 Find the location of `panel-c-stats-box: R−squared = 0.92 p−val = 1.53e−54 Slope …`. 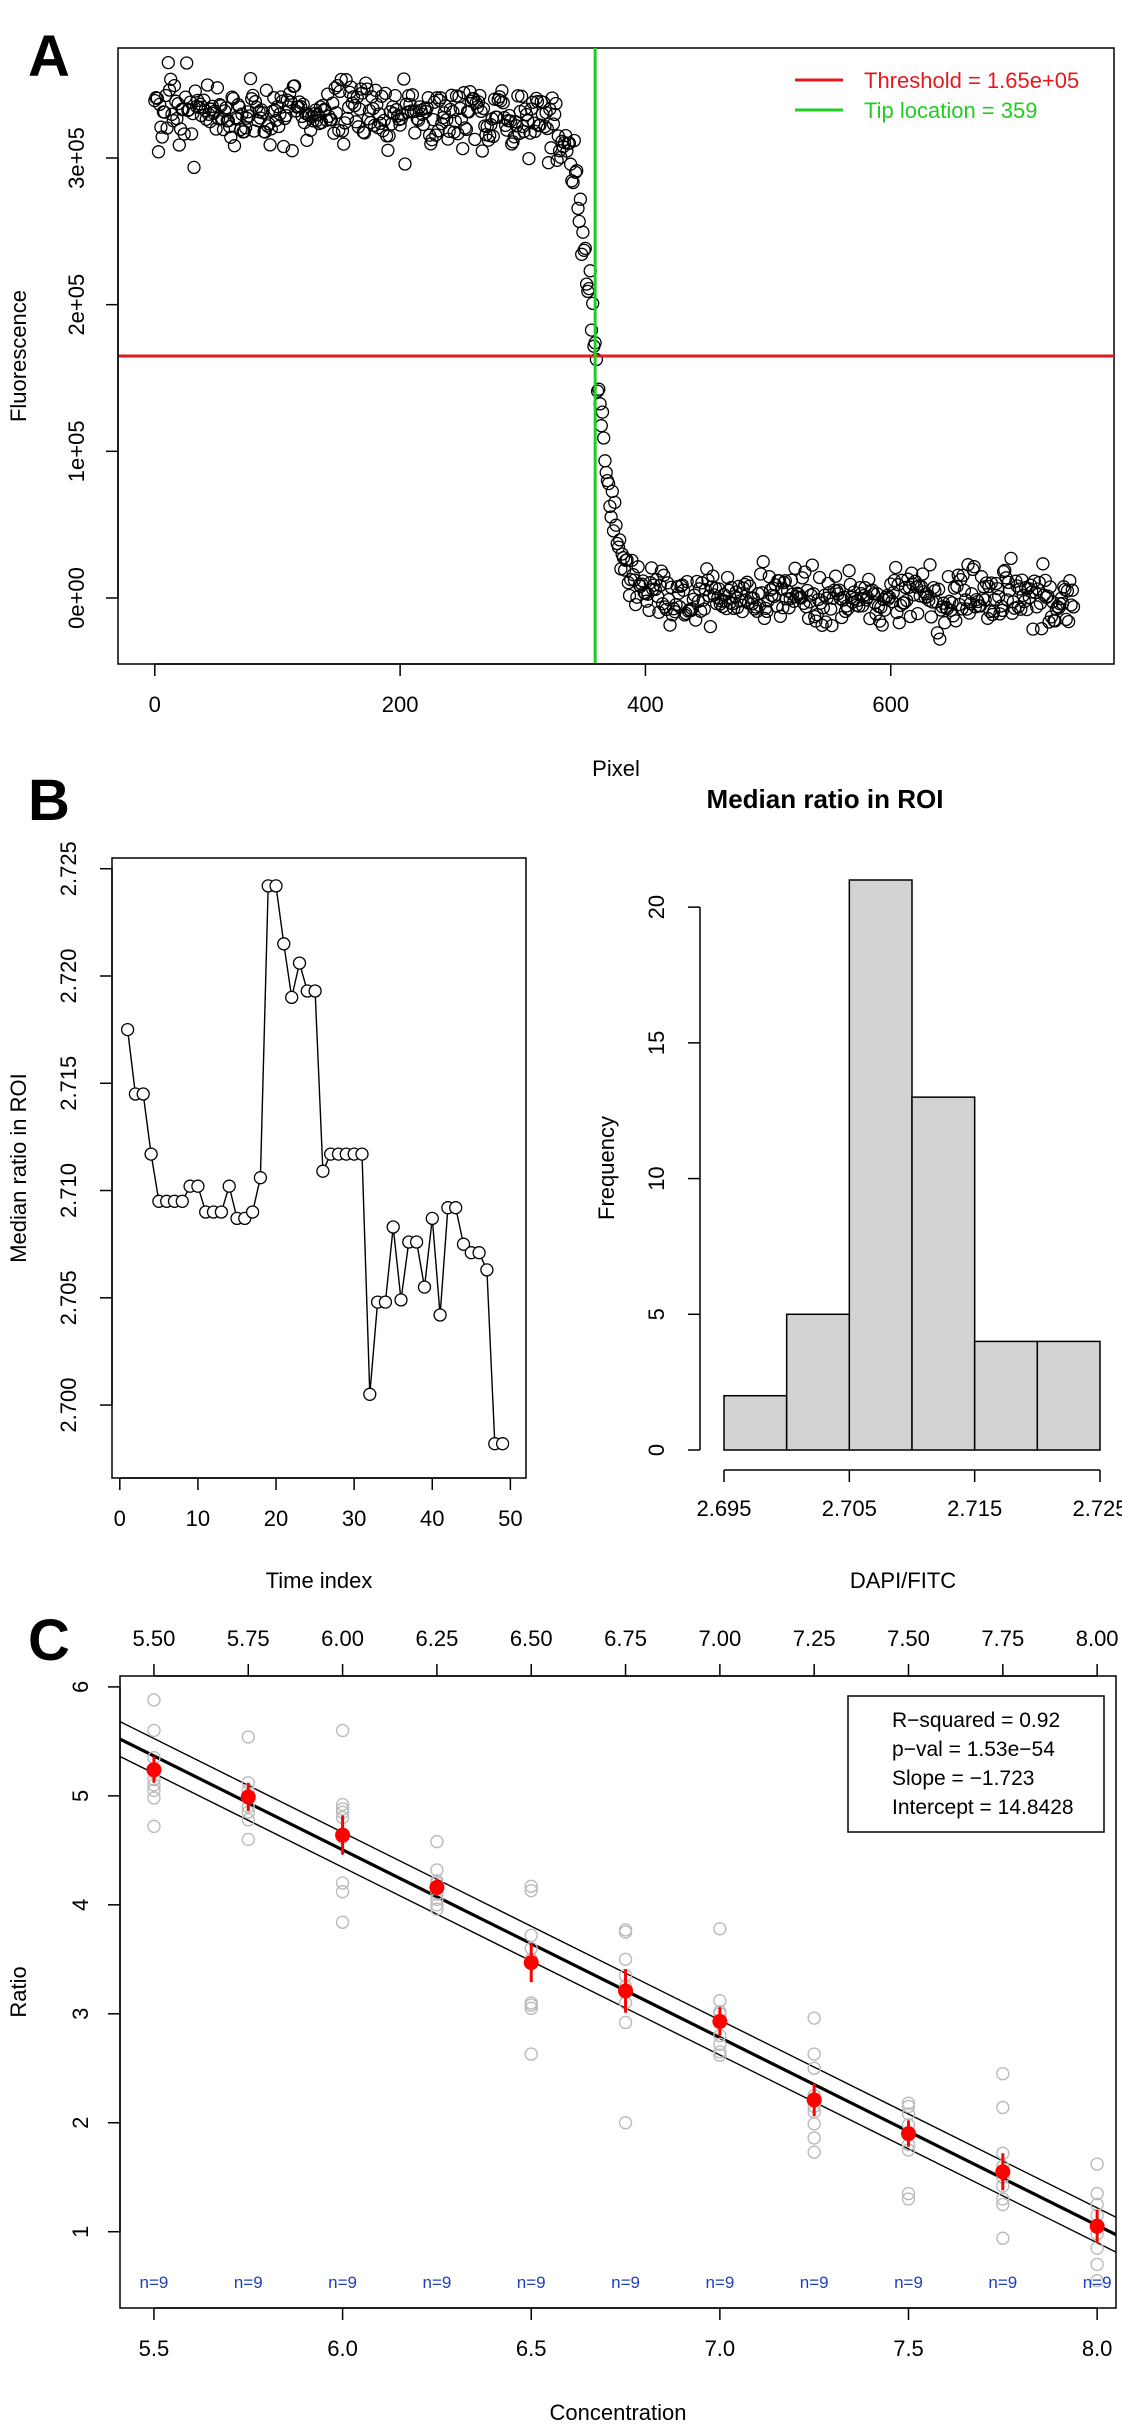

panel-c-stats-box: R−squared = 0.92 p−val = 1.53e−54 Slope … is located at coordinates (976, 1764).